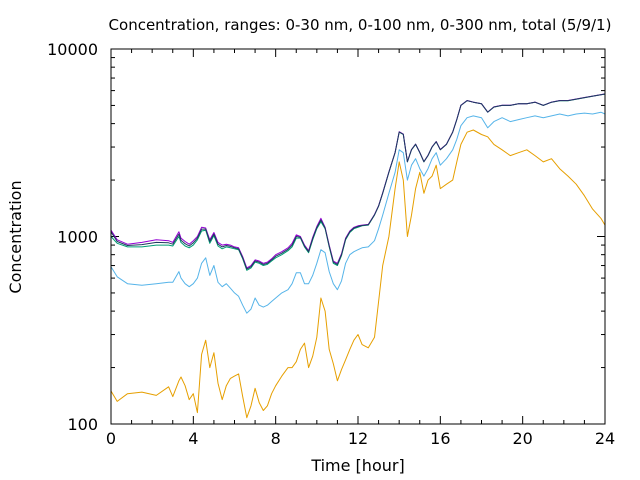 The image size is (640, 480). What do you see at coordinates (276, 438) in the screenshot?
I see `x-tick-label: 8` at bounding box center [276, 438].